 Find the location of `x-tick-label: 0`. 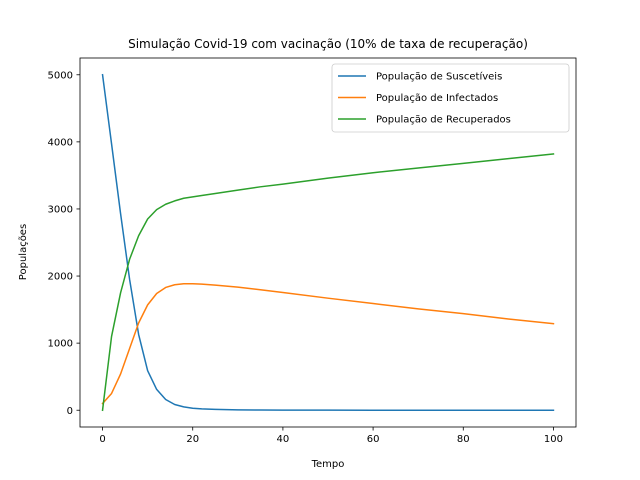

x-tick-label: 0 is located at coordinates (102, 439).